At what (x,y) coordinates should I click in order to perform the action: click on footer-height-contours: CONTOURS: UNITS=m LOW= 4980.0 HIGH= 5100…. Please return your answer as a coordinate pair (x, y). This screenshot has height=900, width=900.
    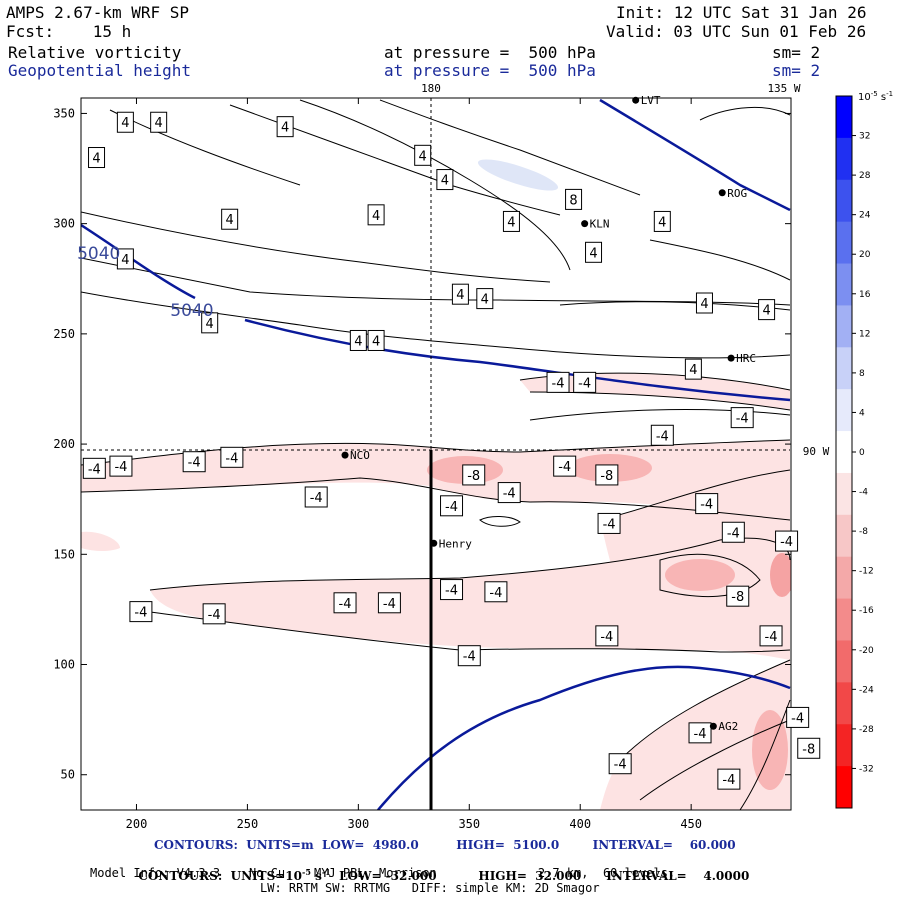
    Looking at the image, I should click on (445, 845).